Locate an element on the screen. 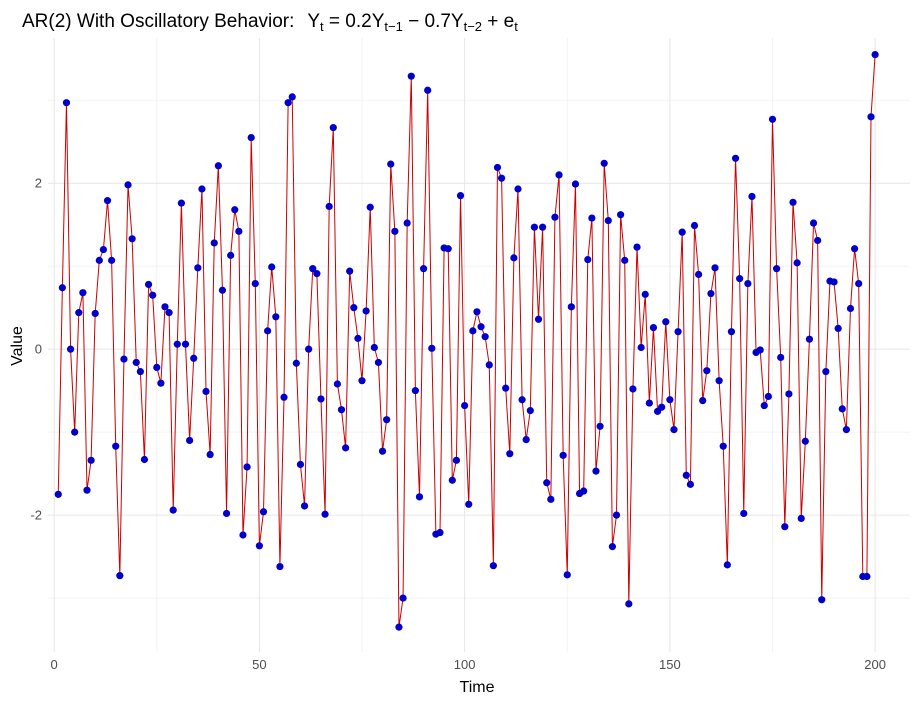 This screenshot has height=704, width=919. y-tick-labels: -2 0 2 is located at coordinates (36, 349).